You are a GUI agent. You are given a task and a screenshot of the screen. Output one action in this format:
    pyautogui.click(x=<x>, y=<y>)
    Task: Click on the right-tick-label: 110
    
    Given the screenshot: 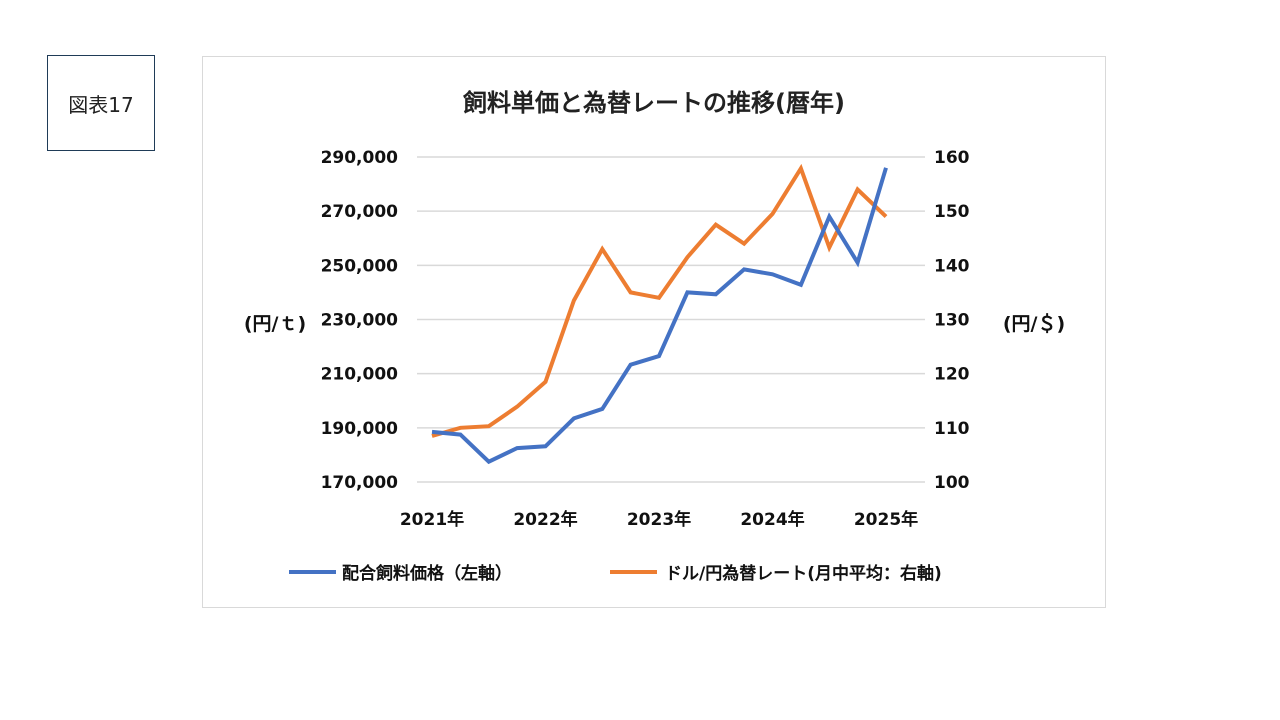 What is the action you would take?
    pyautogui.click(x=952, y=429)
    